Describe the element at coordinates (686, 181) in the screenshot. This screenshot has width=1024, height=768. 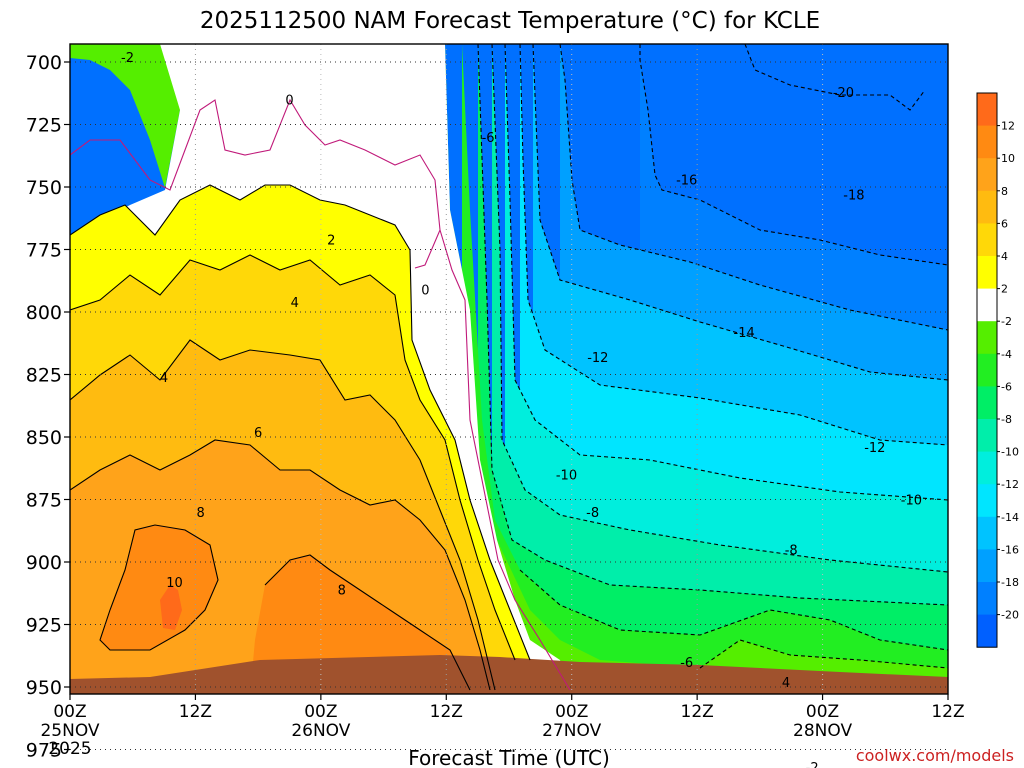
I see `contour-label: -16` at that location.